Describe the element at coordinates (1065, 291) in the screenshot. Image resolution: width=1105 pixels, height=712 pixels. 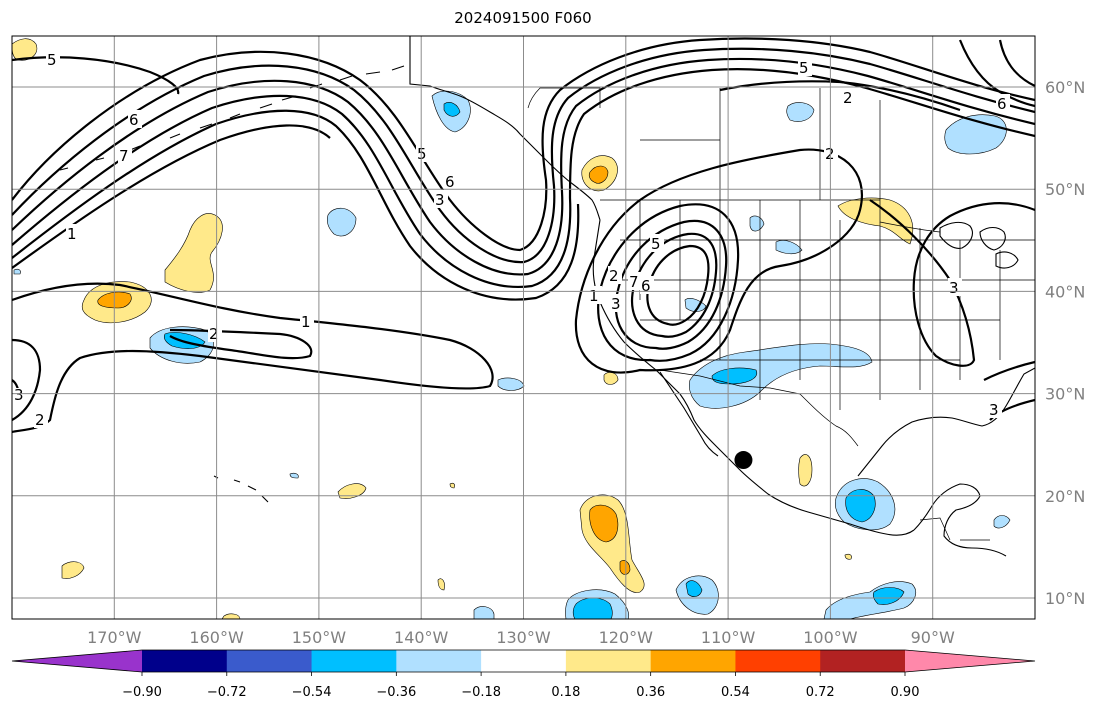
I see `latitude-tick-label: 40°N` at that location.